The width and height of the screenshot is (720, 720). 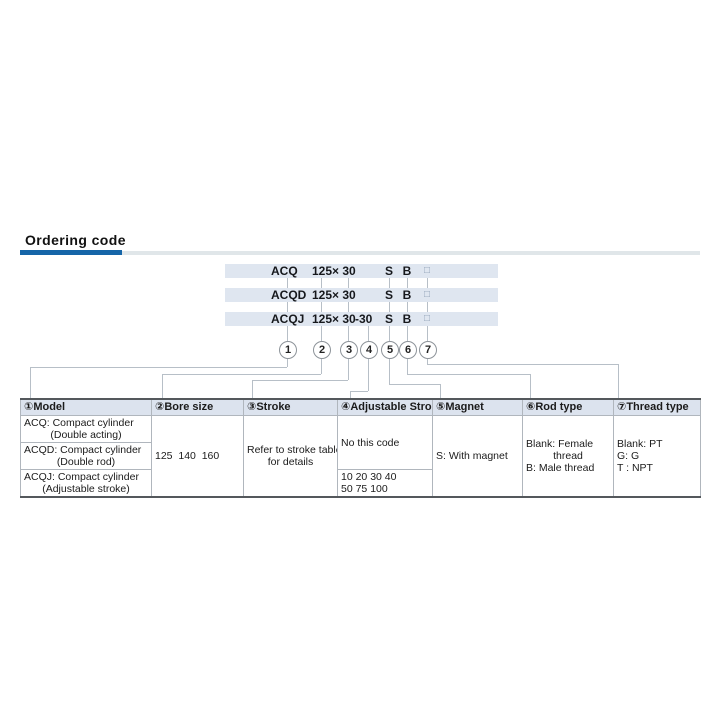 I want to click on model-name: ACQ: Compact cylinder, so click(x=79, y=423).